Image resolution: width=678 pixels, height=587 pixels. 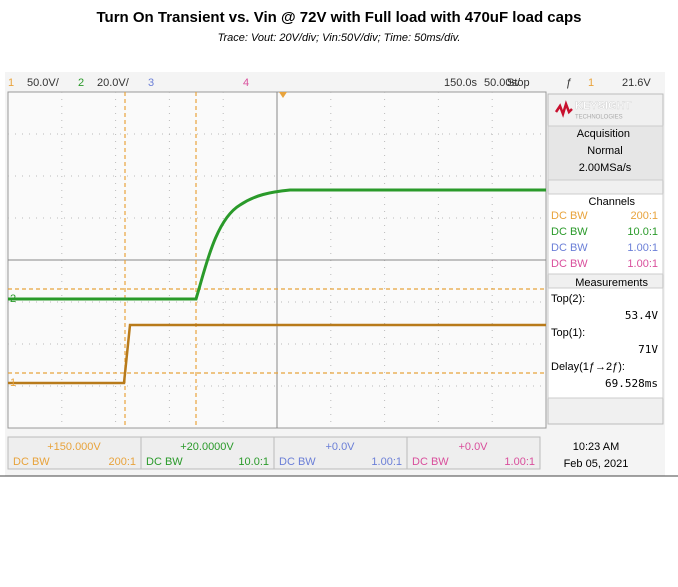 I want to click on clock-date: Feb 05, 2021, so click(x=596, y=464).